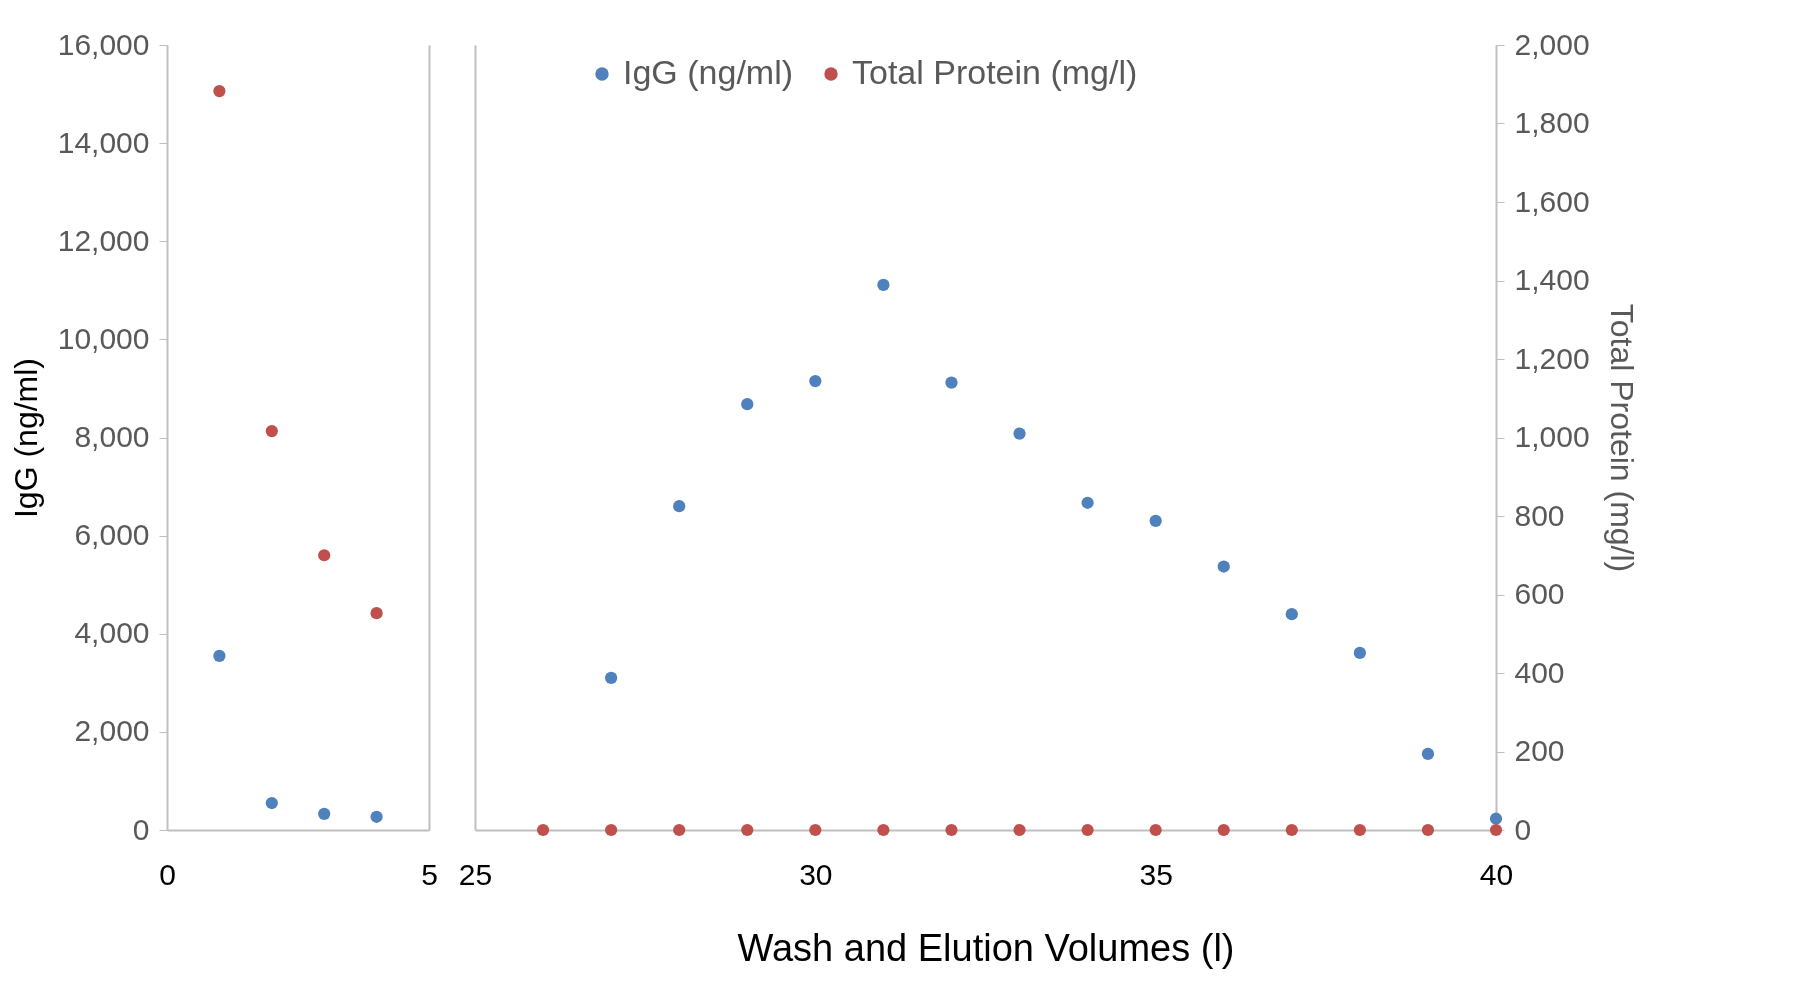  What do you see at coordinates (1156, 874) in the screenshot?
I see `x-tick-label: 35` at bounding box center [1156, 874].